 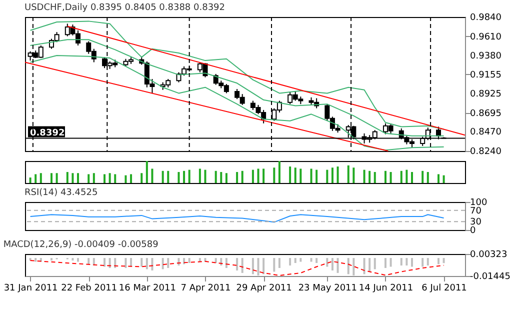 What do you see at coordinates (89, 289) in the screenshot?
I see `x-tick-label: 22 Feb 2011` at bounding box center [89, 289].